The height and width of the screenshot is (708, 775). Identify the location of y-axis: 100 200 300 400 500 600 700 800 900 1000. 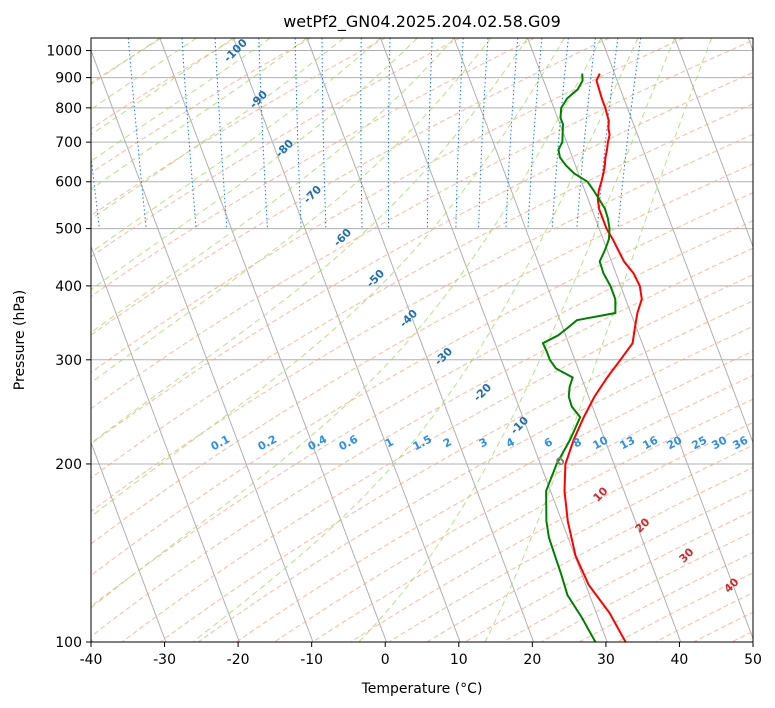
(68, 347).